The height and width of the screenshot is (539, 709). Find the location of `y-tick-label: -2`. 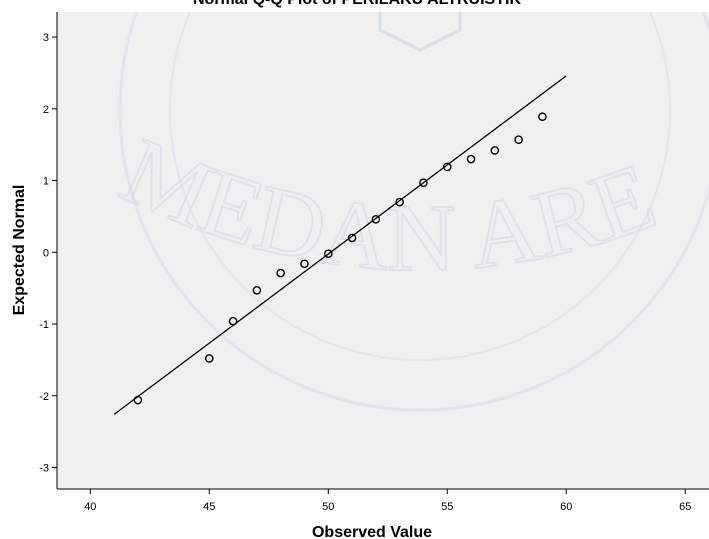

y-tick-label: -2 is located at coordinates (44, 397).